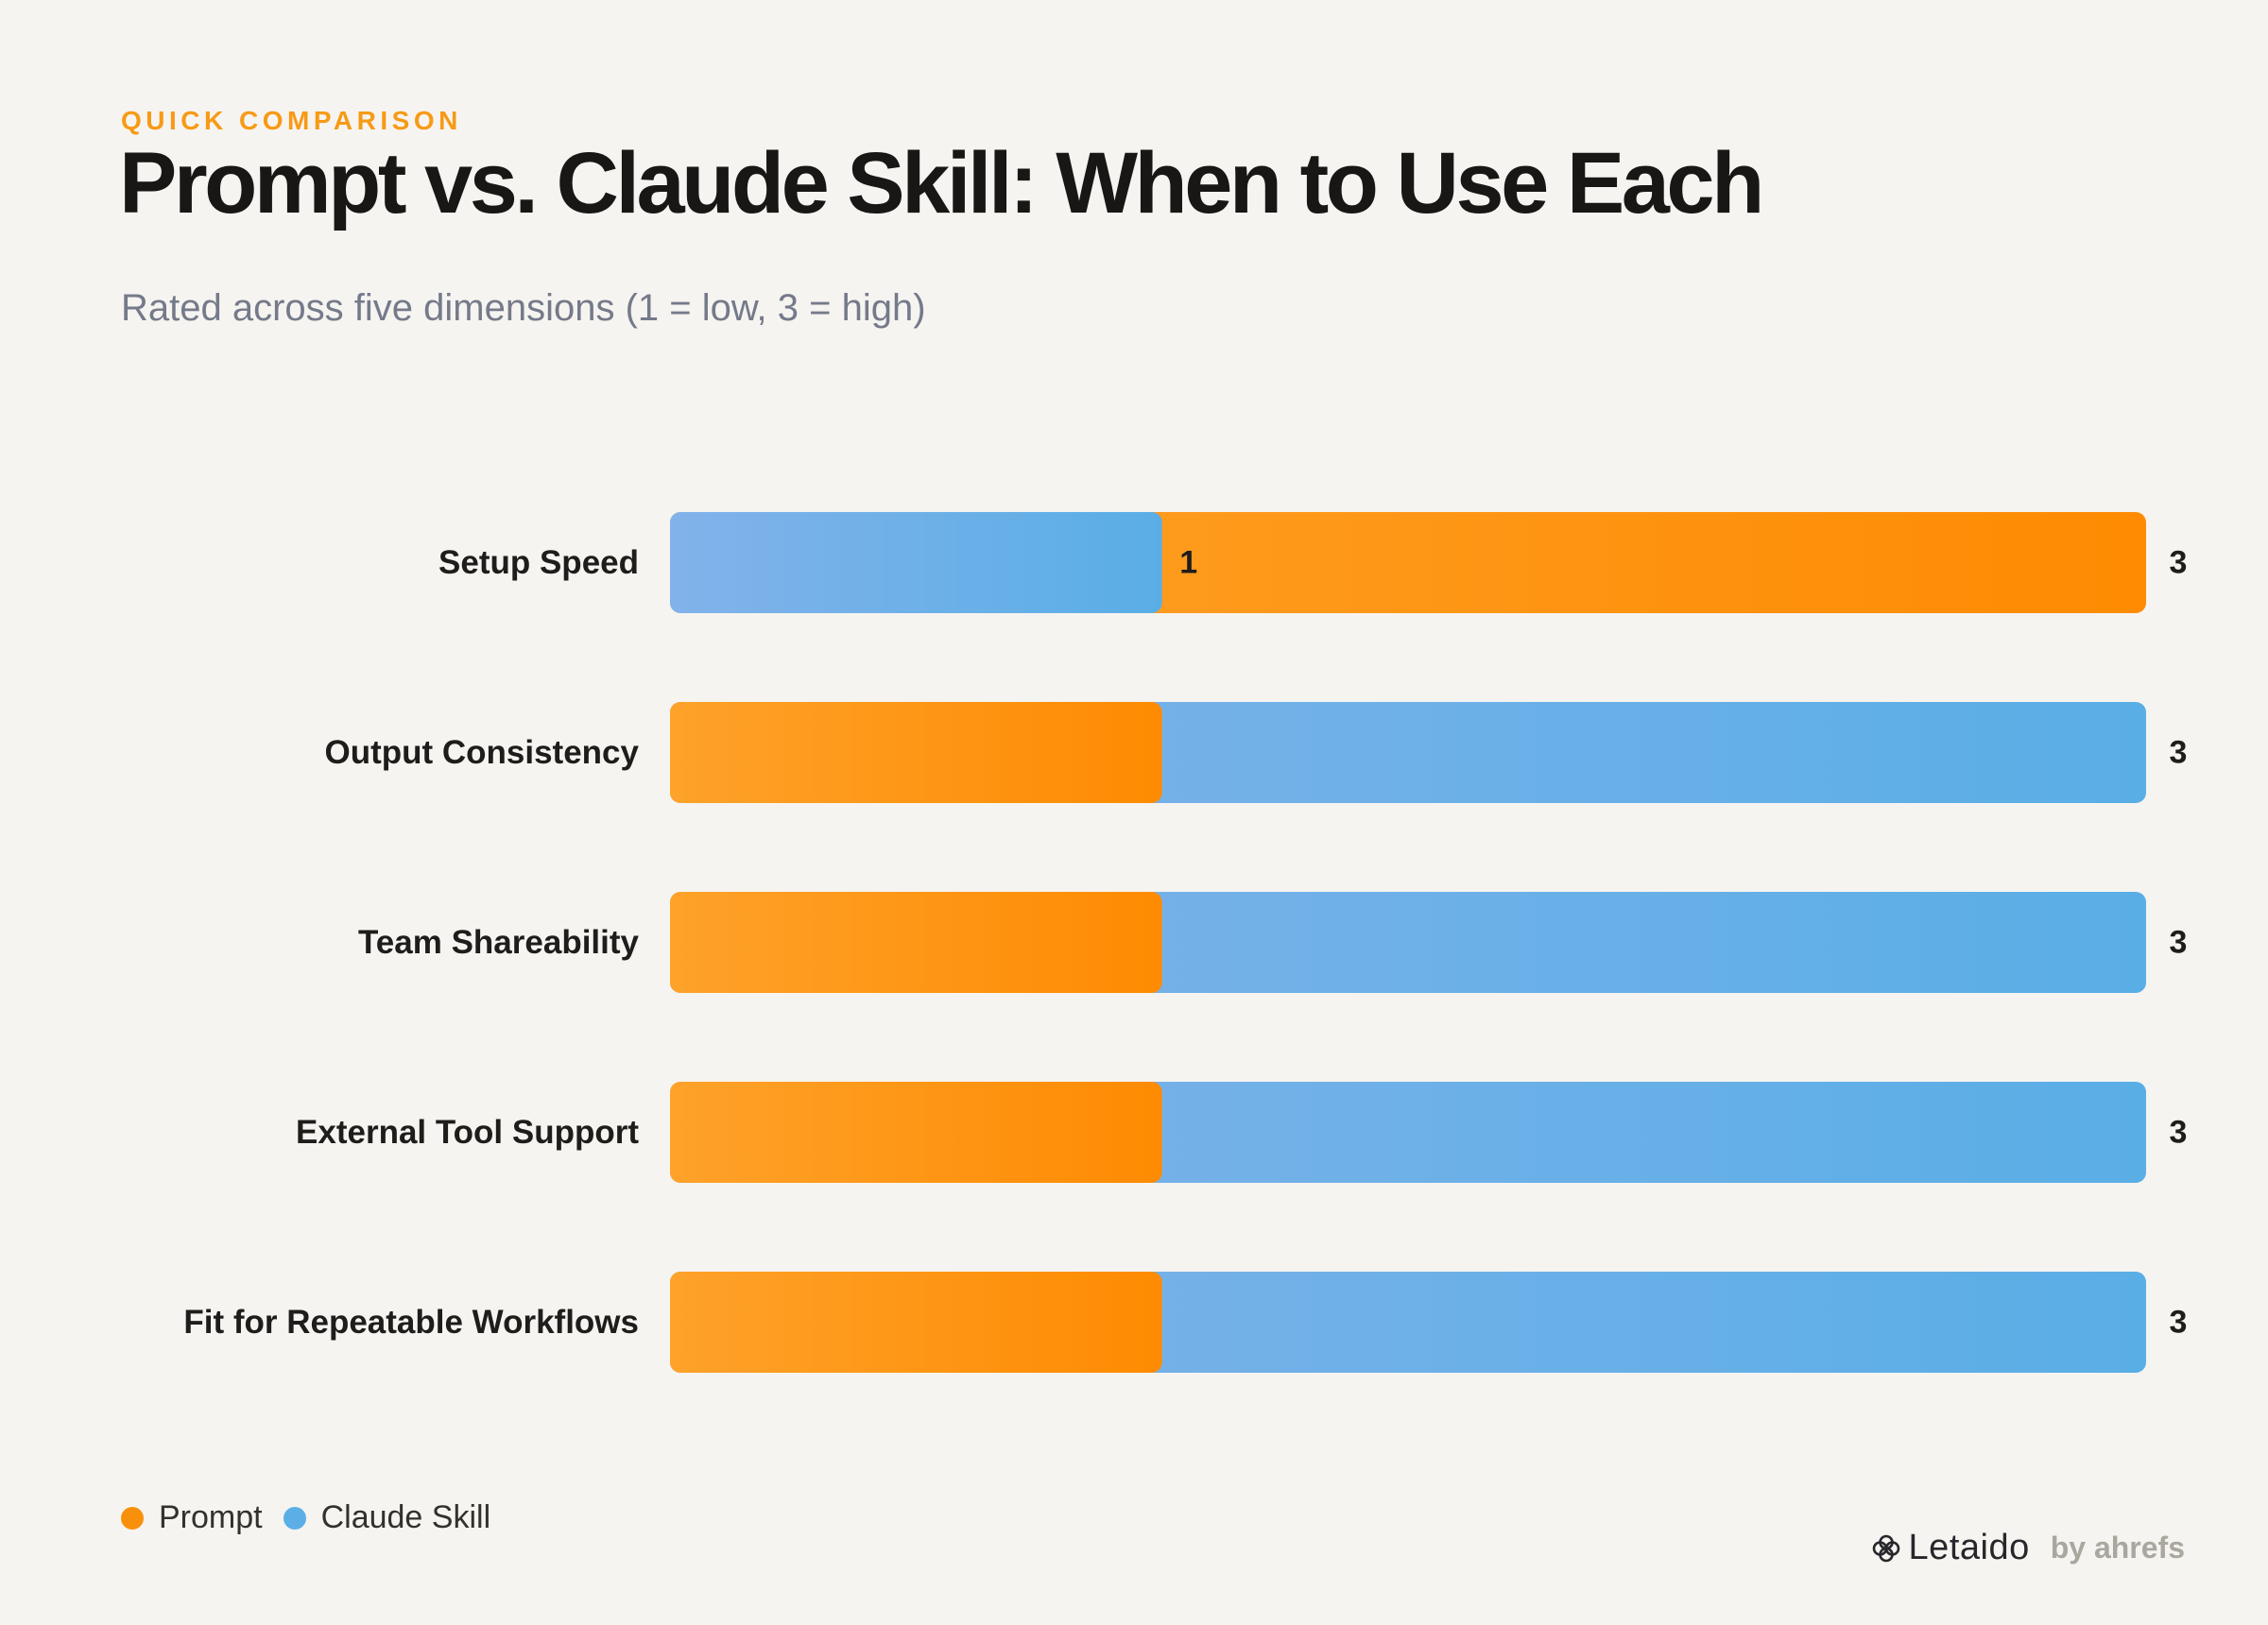 Image resolution: width=2268 pixels, height=1625 pixels. I want to click on value-label-outer-setup-speed: 3, so click(2179, 563).